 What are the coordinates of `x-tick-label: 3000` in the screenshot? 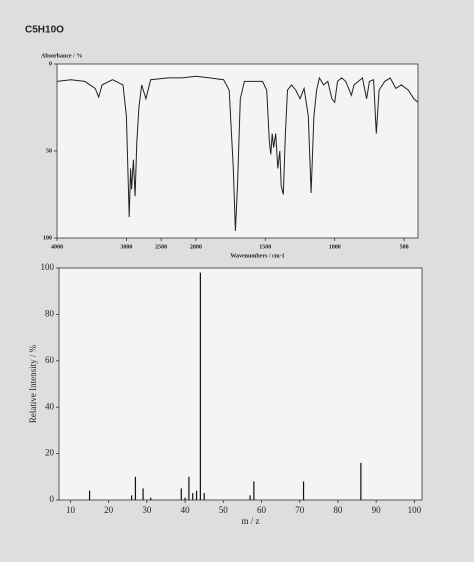 It's located at (126, 247).